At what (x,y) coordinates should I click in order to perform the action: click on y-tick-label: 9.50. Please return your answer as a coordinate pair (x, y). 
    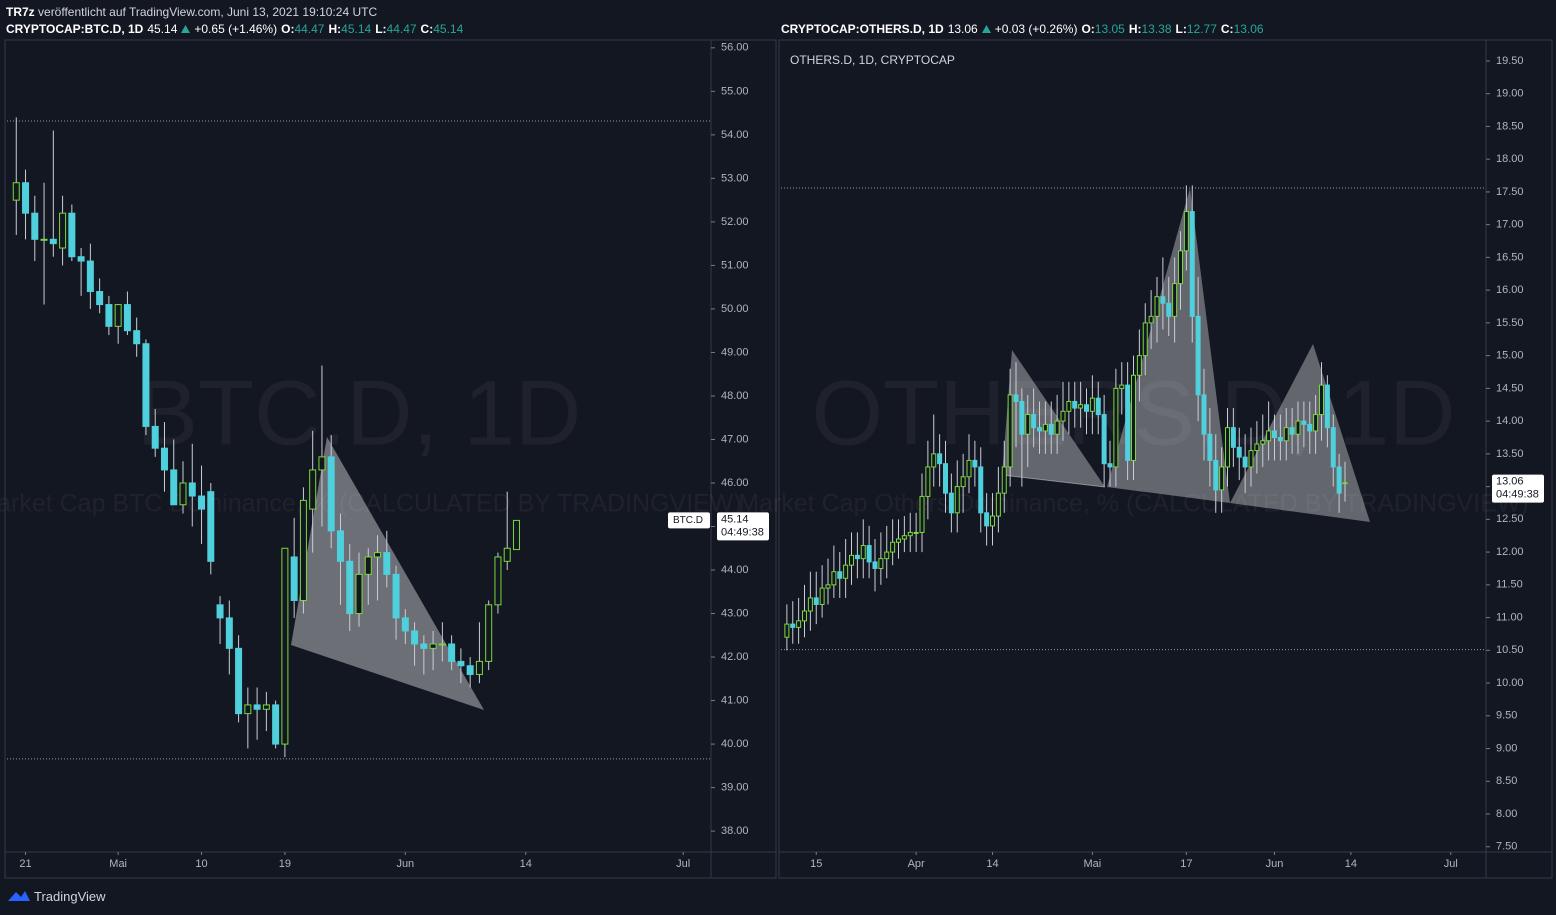
    Looking at the image, I should click on (1506, 716).